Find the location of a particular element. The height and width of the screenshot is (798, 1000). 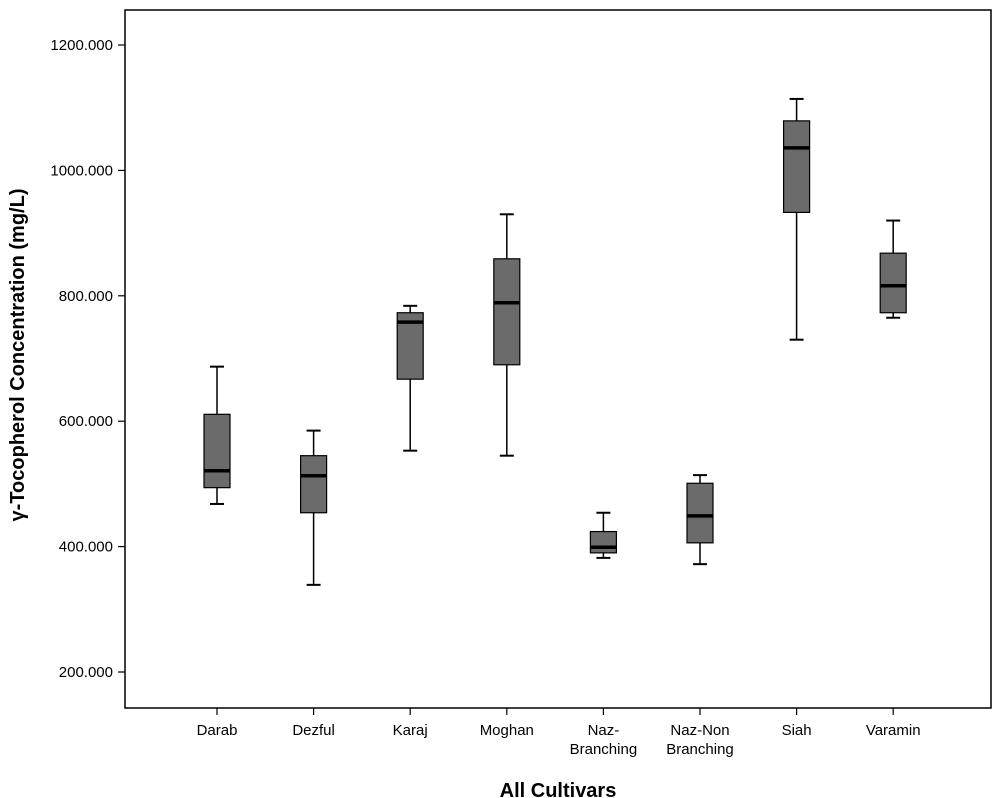

x-tick-label: Darab is located at coordinates (217, 730).